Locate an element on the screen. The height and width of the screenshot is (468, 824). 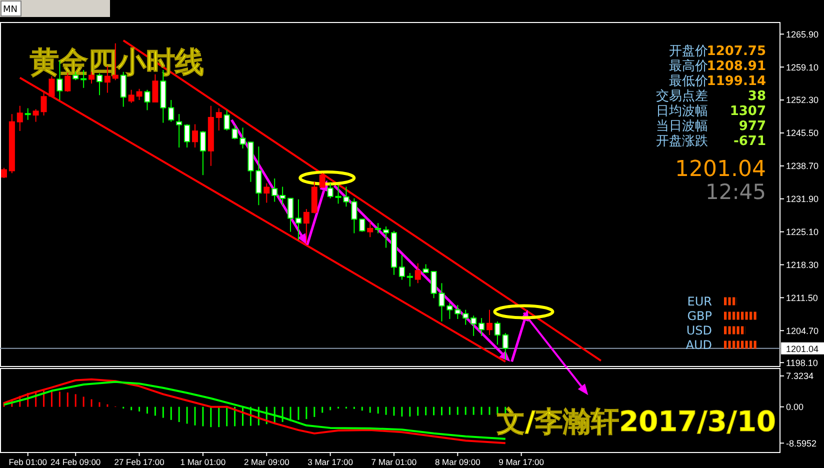
annotation: 1201.04 is located at coordinates (720, 169).